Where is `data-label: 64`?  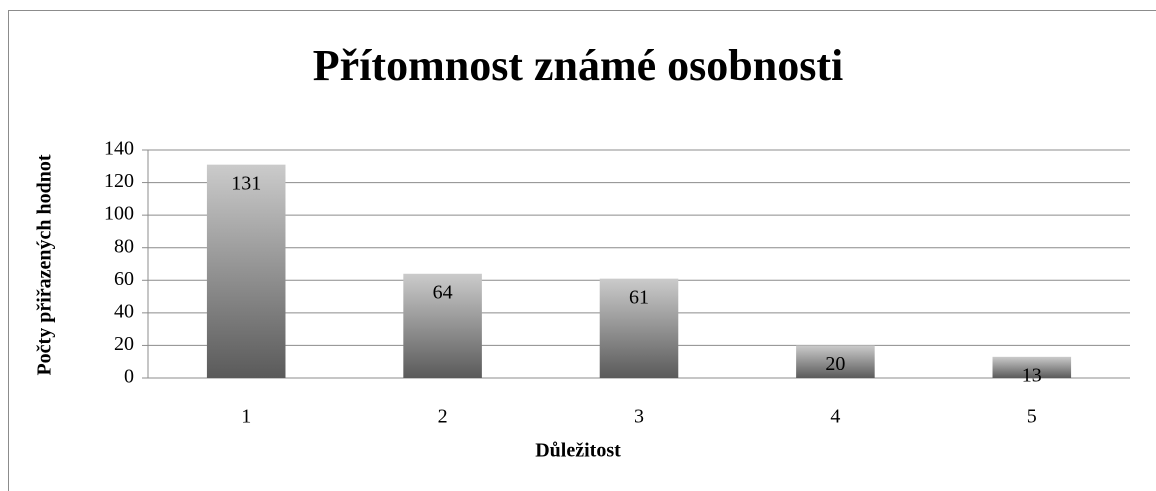 data-label: 64 is located at coordinates (443, 292).